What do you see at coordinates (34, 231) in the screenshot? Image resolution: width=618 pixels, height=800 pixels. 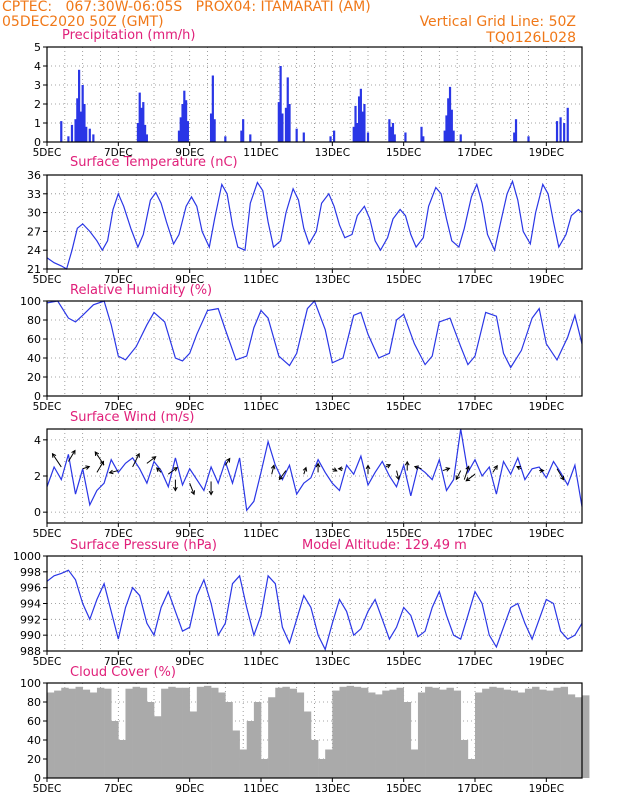 I see `y-tick-label: 27` at bounding box center [34, 231].